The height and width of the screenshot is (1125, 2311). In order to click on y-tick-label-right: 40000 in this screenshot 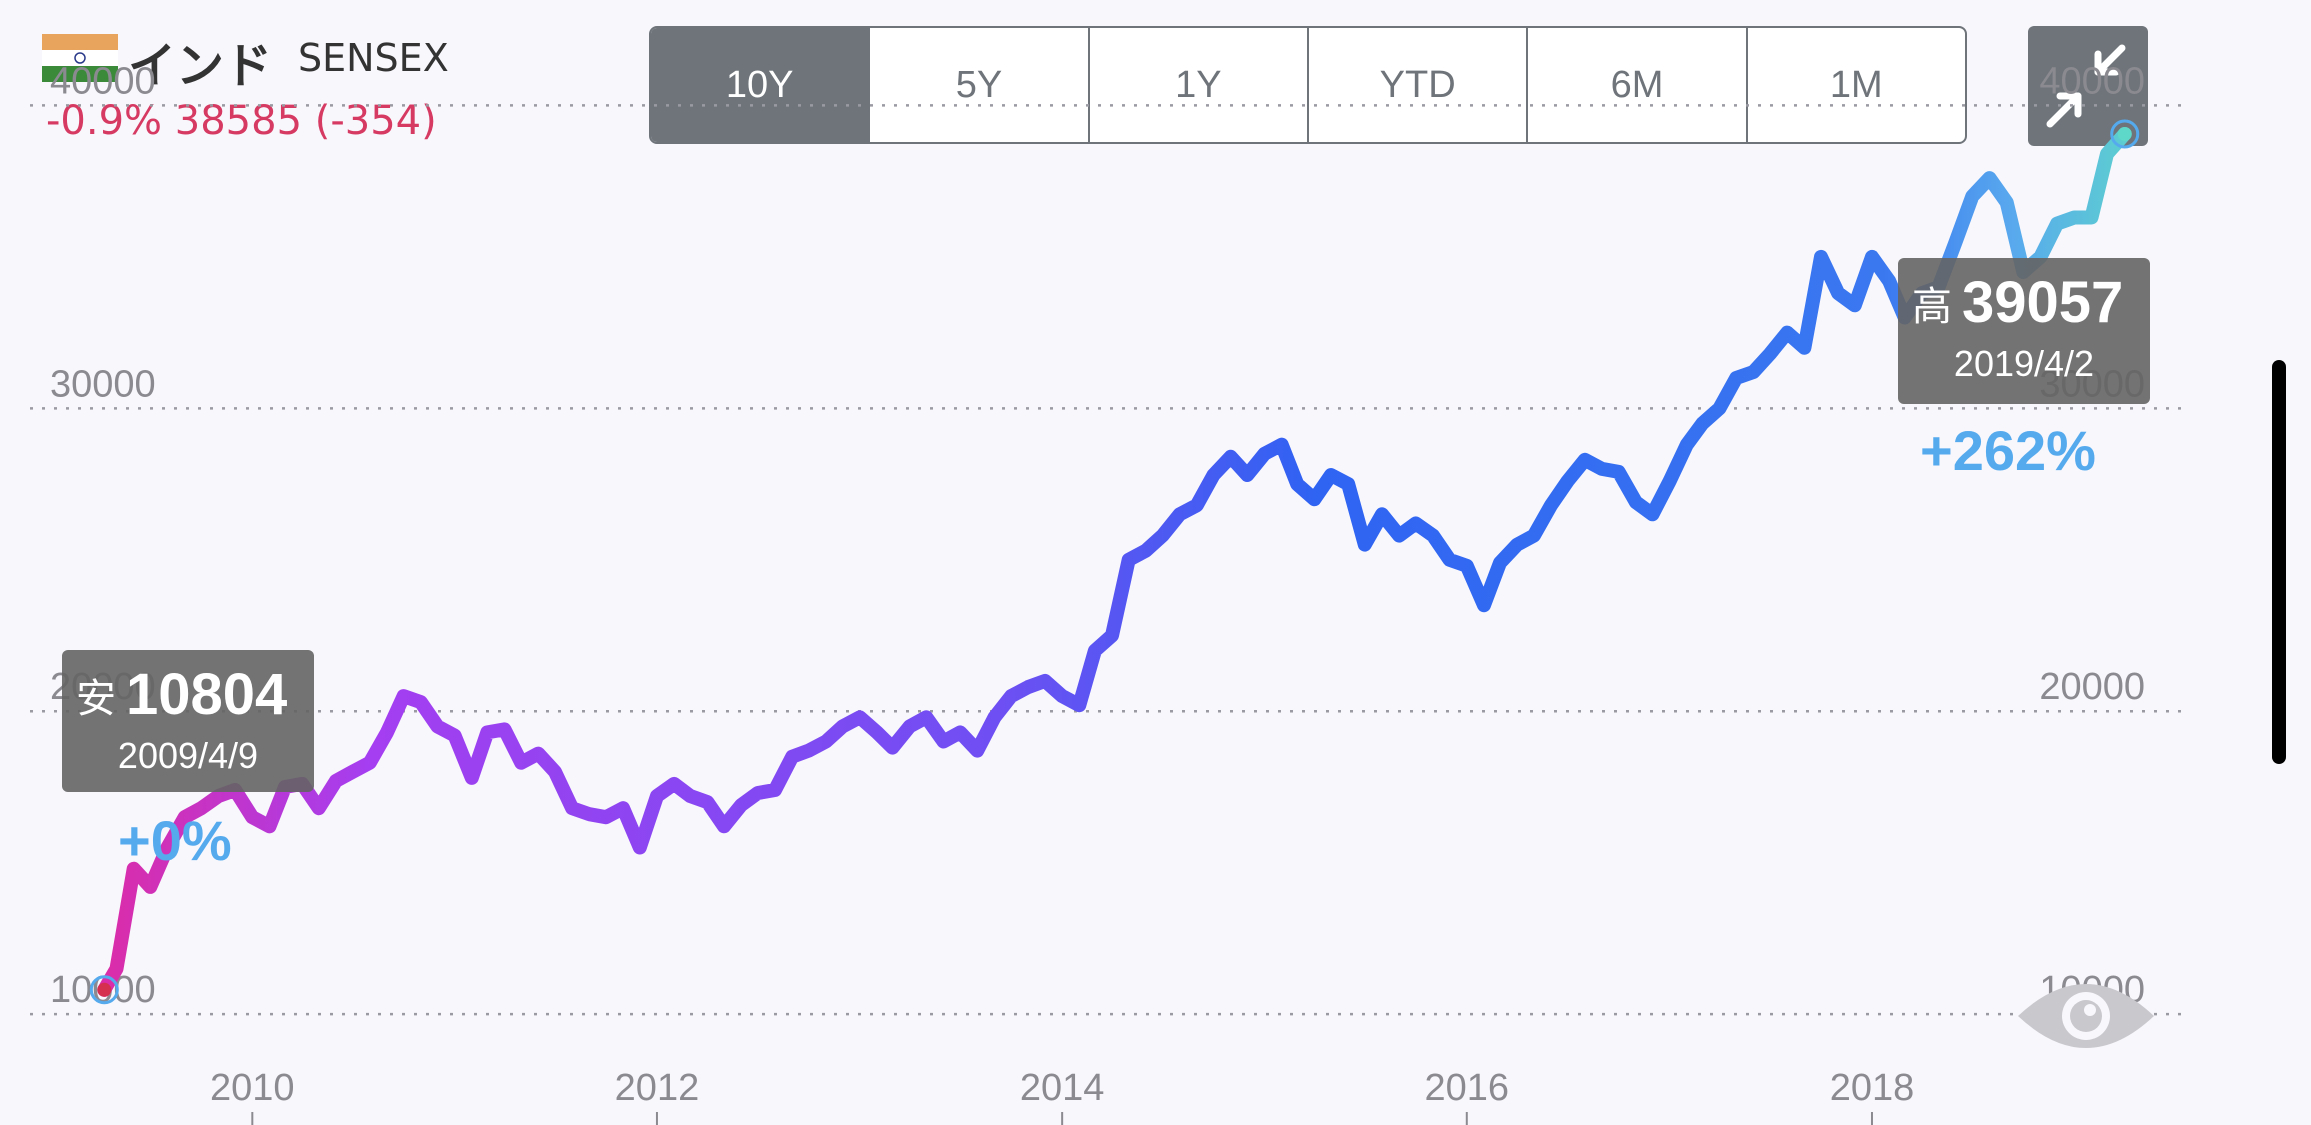, I will do `click(2092, 81)`.